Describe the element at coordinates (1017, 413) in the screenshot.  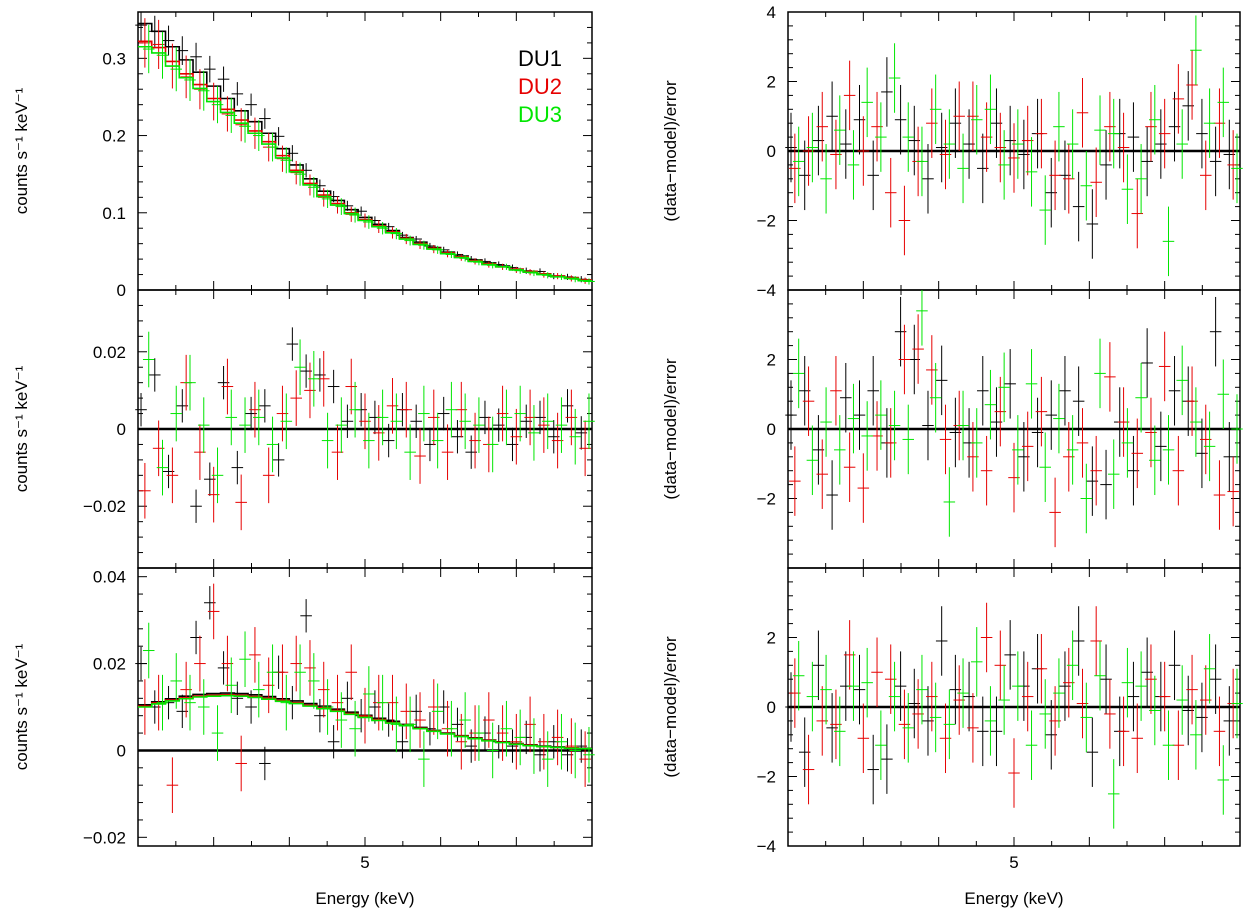
I see `series-du3` at that location.